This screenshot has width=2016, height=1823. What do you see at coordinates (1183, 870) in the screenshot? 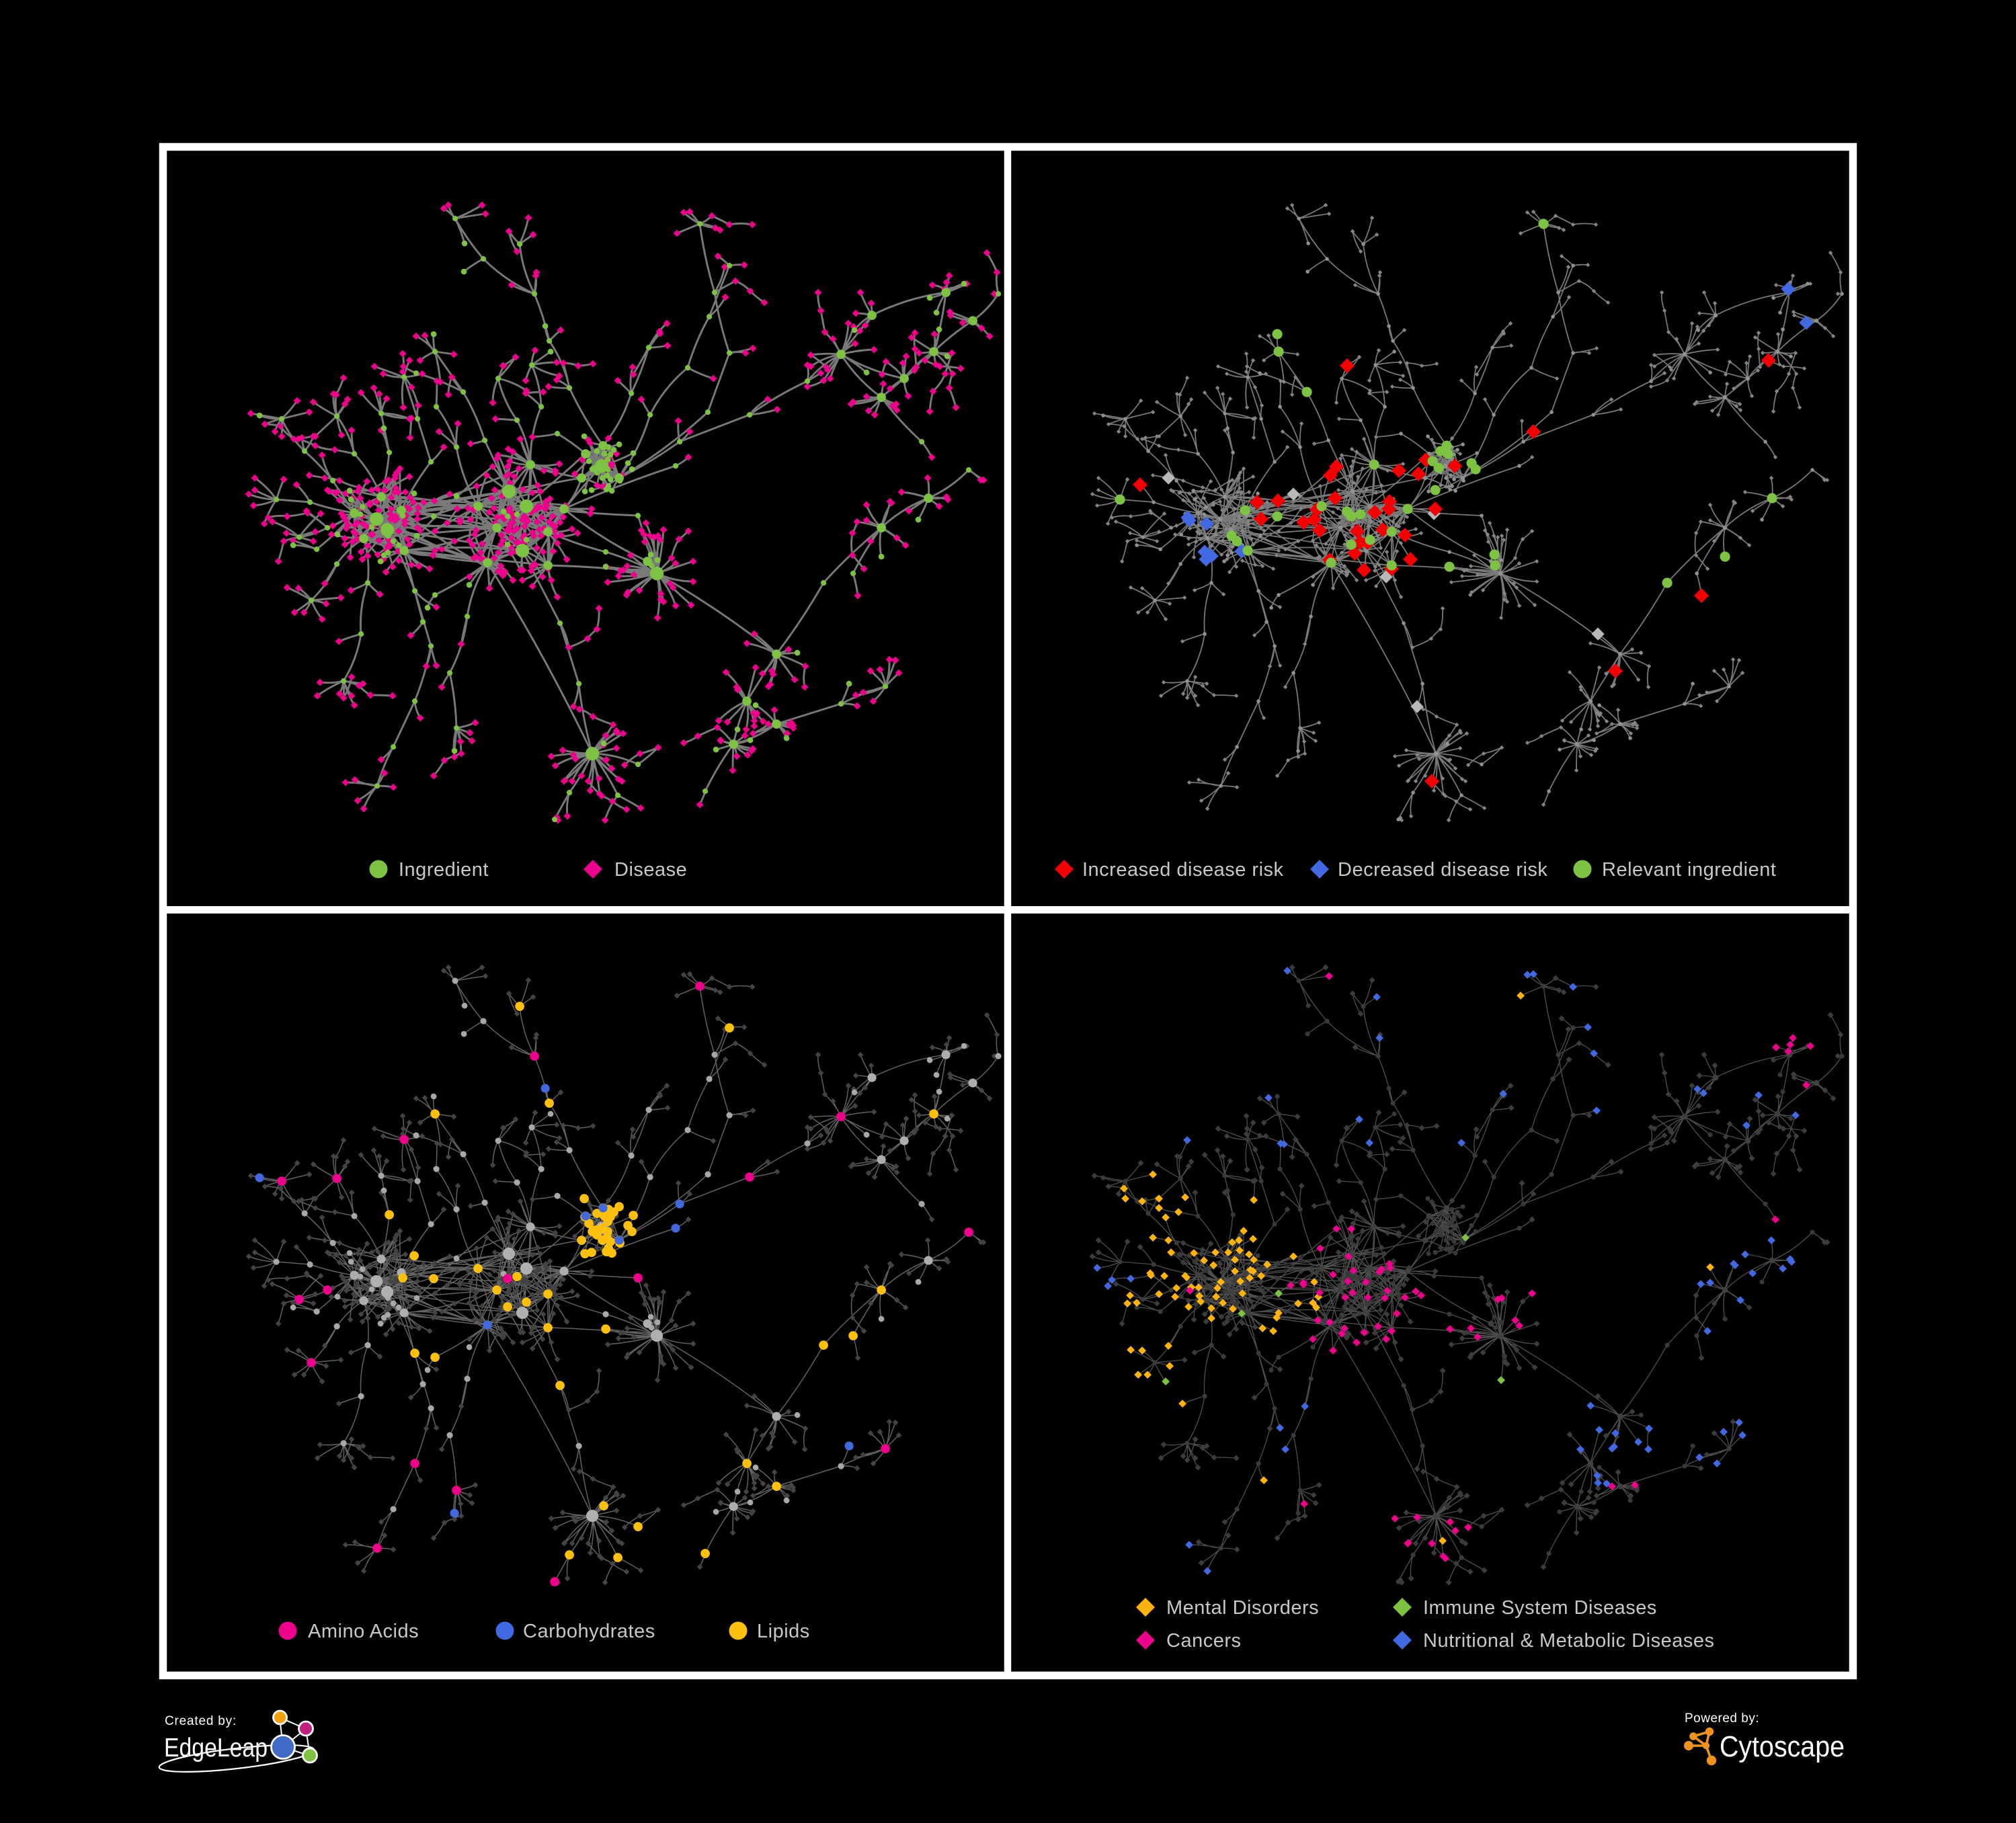
I see `svg-text: Increased disease risk` at bounding box center [1183, 870].